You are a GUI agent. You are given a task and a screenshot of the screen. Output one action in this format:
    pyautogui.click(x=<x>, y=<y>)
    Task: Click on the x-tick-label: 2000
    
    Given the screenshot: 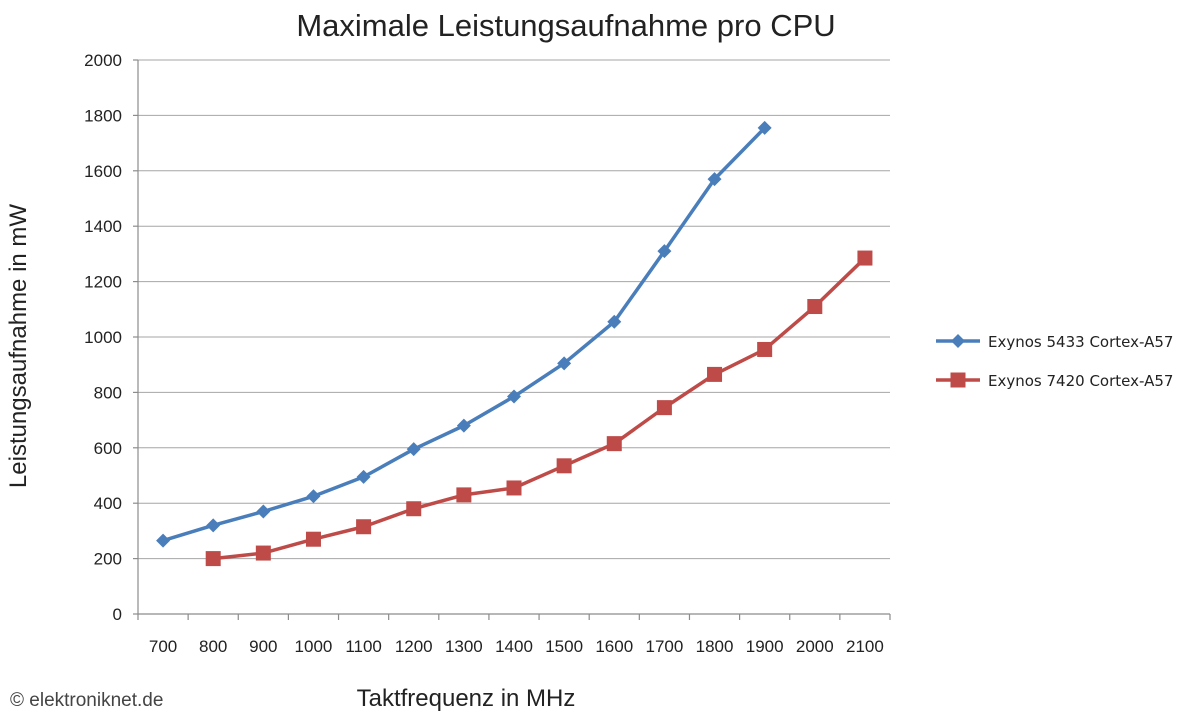 What is the action you would take?
    pyautogui.click(x=815, y=646)
    